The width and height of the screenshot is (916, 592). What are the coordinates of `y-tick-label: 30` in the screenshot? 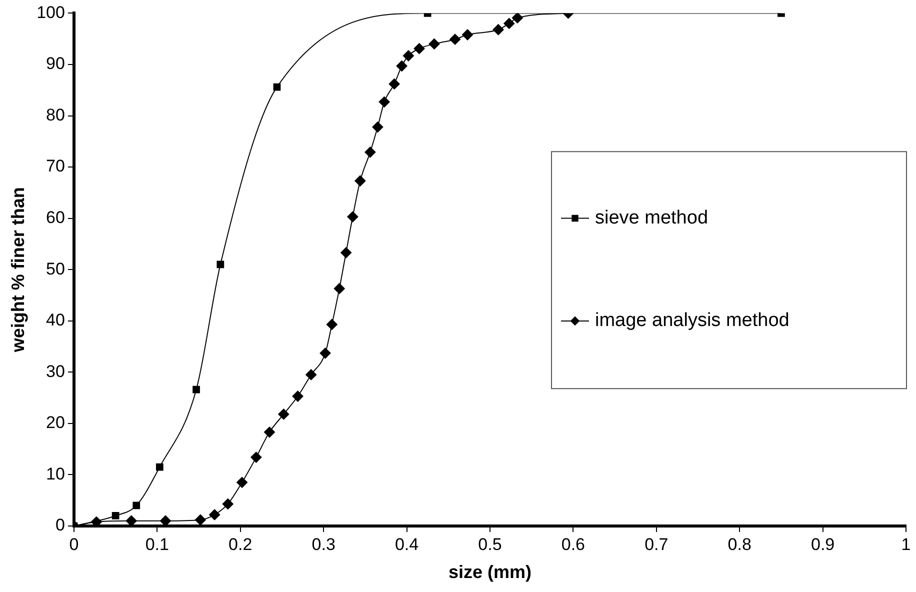 It's located at (55, 371).